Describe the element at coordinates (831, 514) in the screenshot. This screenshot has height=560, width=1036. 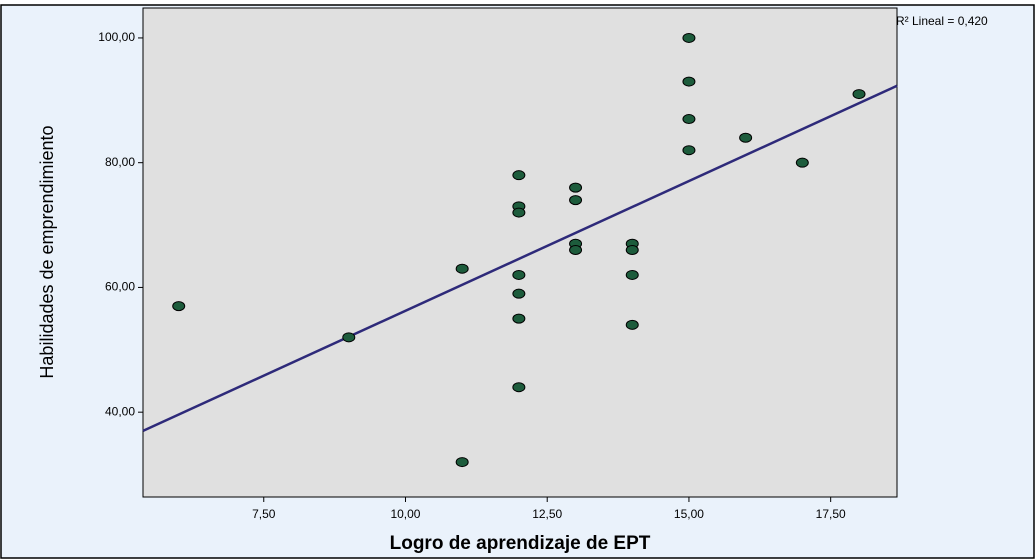
I see `x-tick-label: 17,50` at that location.